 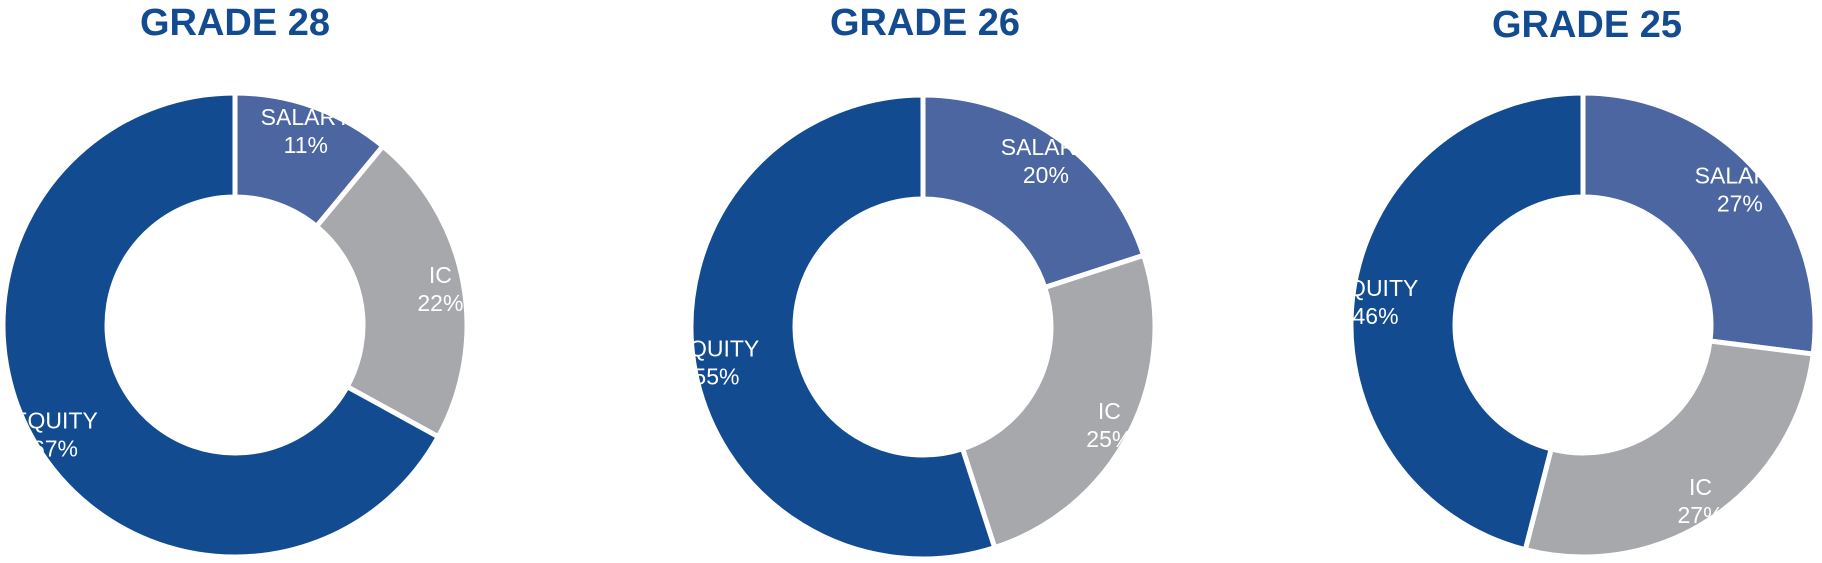 What do you see at coordinates (1376, 316) in the screenshot?
I see `slice-value-label: 46%` at bounding box center [1376, 316].